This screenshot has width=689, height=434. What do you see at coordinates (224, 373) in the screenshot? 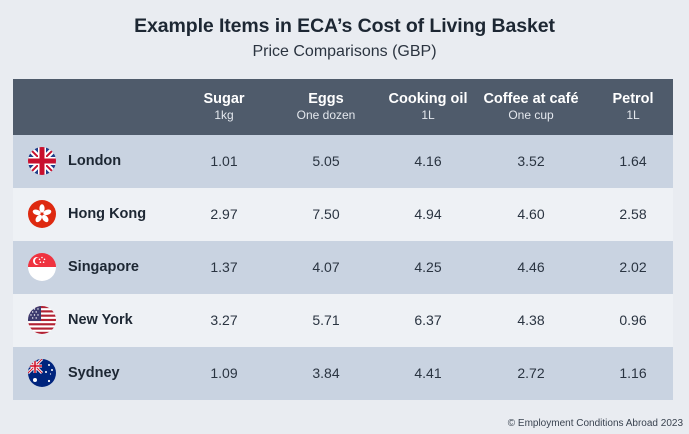
I see `price-cell: 1.09` at bounding box center [224, 373].